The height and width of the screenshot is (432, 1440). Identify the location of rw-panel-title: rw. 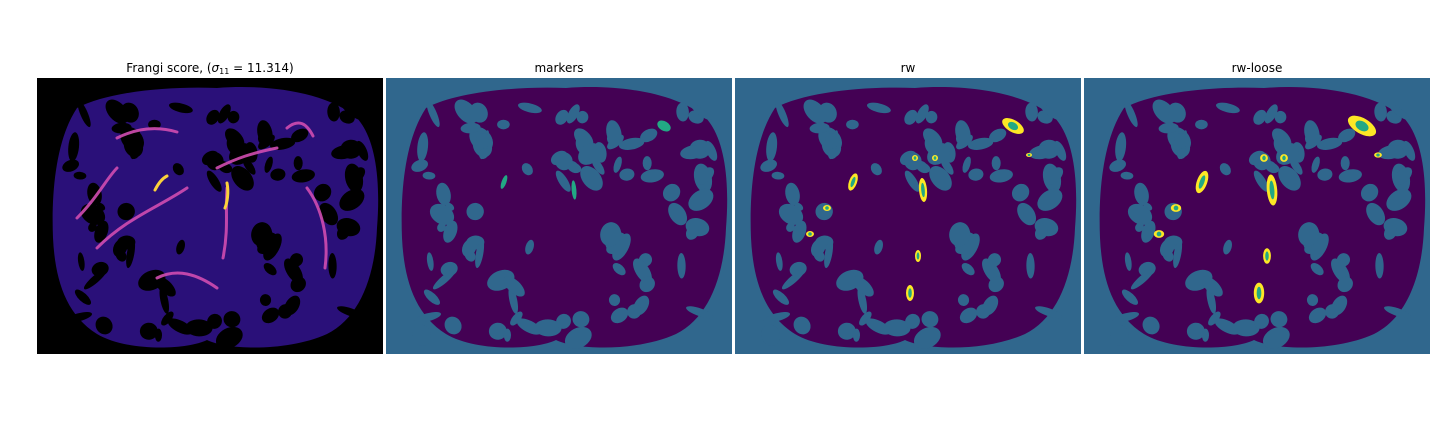
(908, 68).